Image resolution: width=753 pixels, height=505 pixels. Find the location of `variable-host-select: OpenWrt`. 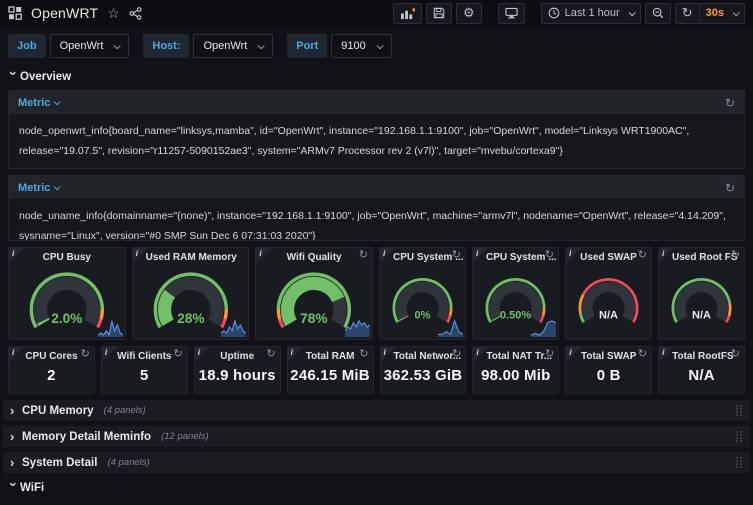

variable-host-select: OpenWrt is located at coordinates (233, 46).